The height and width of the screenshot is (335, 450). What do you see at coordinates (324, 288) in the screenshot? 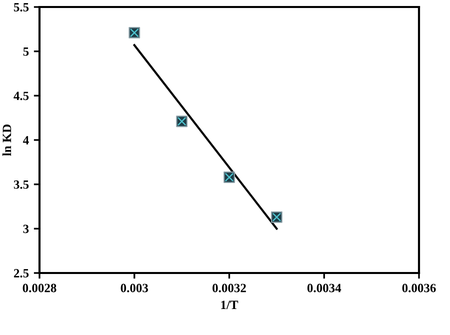
I see `x-tick-label: 0.0034` at bounding box center [324, 288].